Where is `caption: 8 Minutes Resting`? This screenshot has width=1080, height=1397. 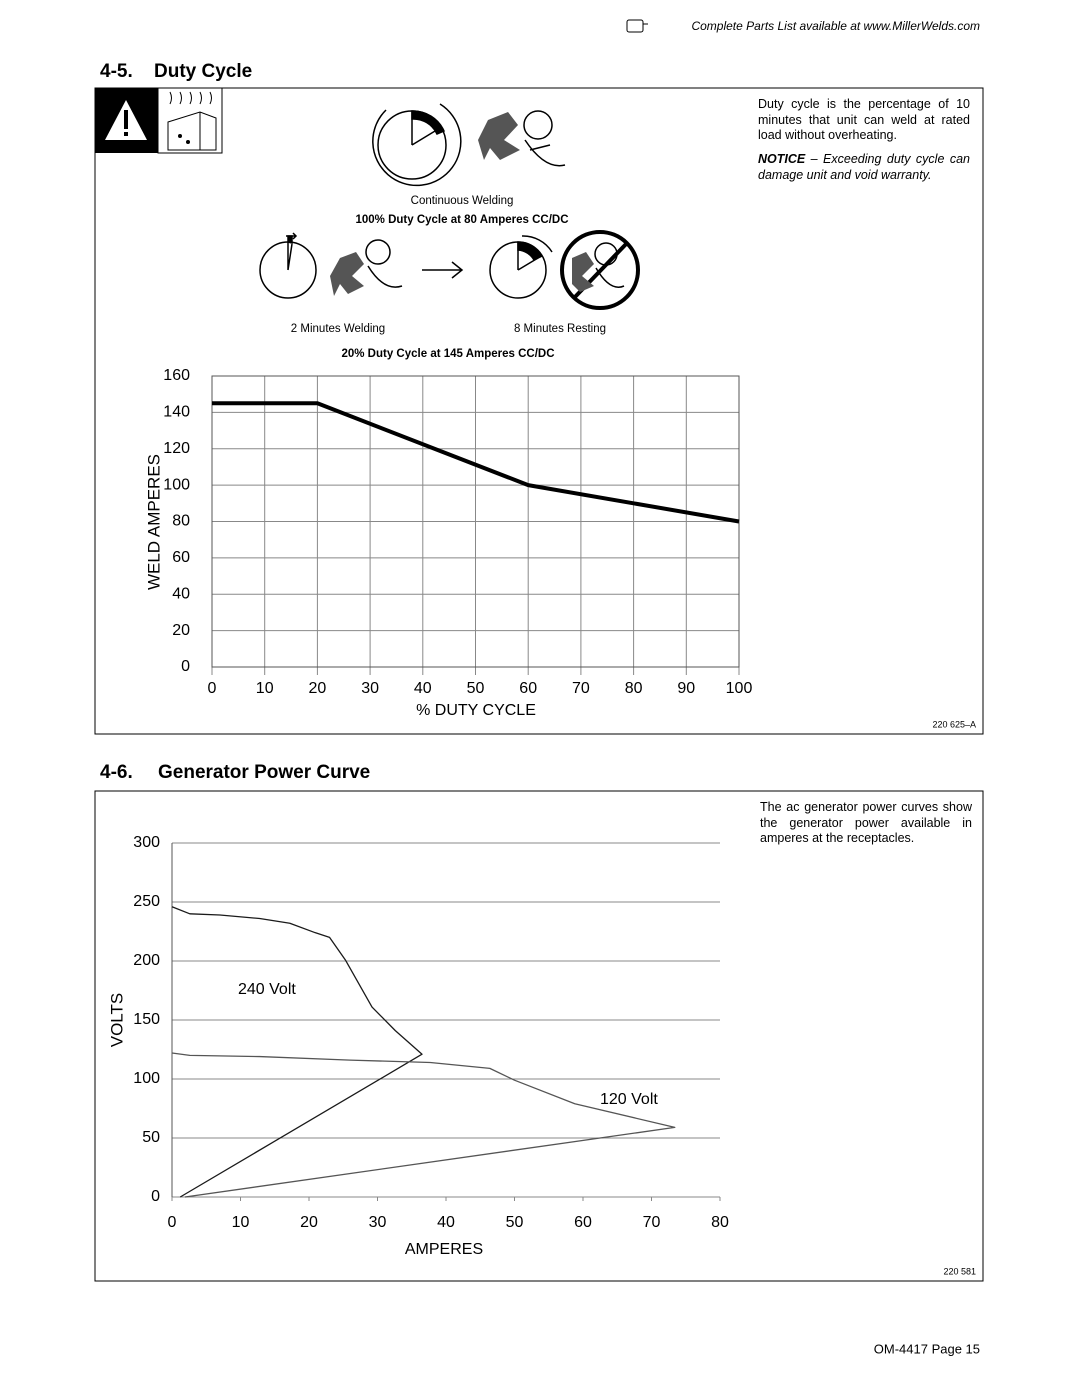
caption: 8 Minutes Resting is located at coordinates (560, 329).